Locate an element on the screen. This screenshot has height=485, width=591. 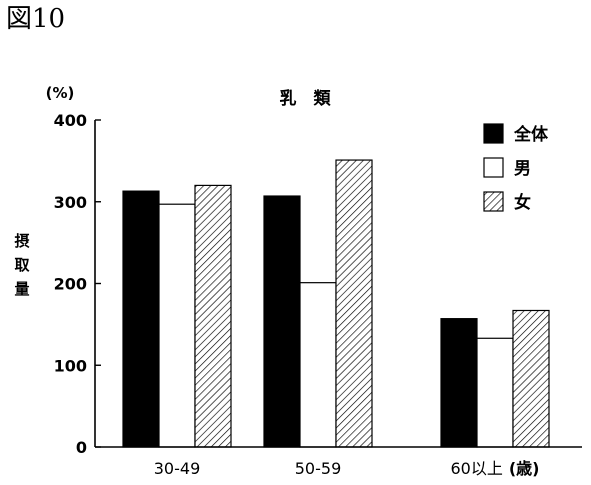
x-tick-label: 30-49 is located at coordinates (177, 468).